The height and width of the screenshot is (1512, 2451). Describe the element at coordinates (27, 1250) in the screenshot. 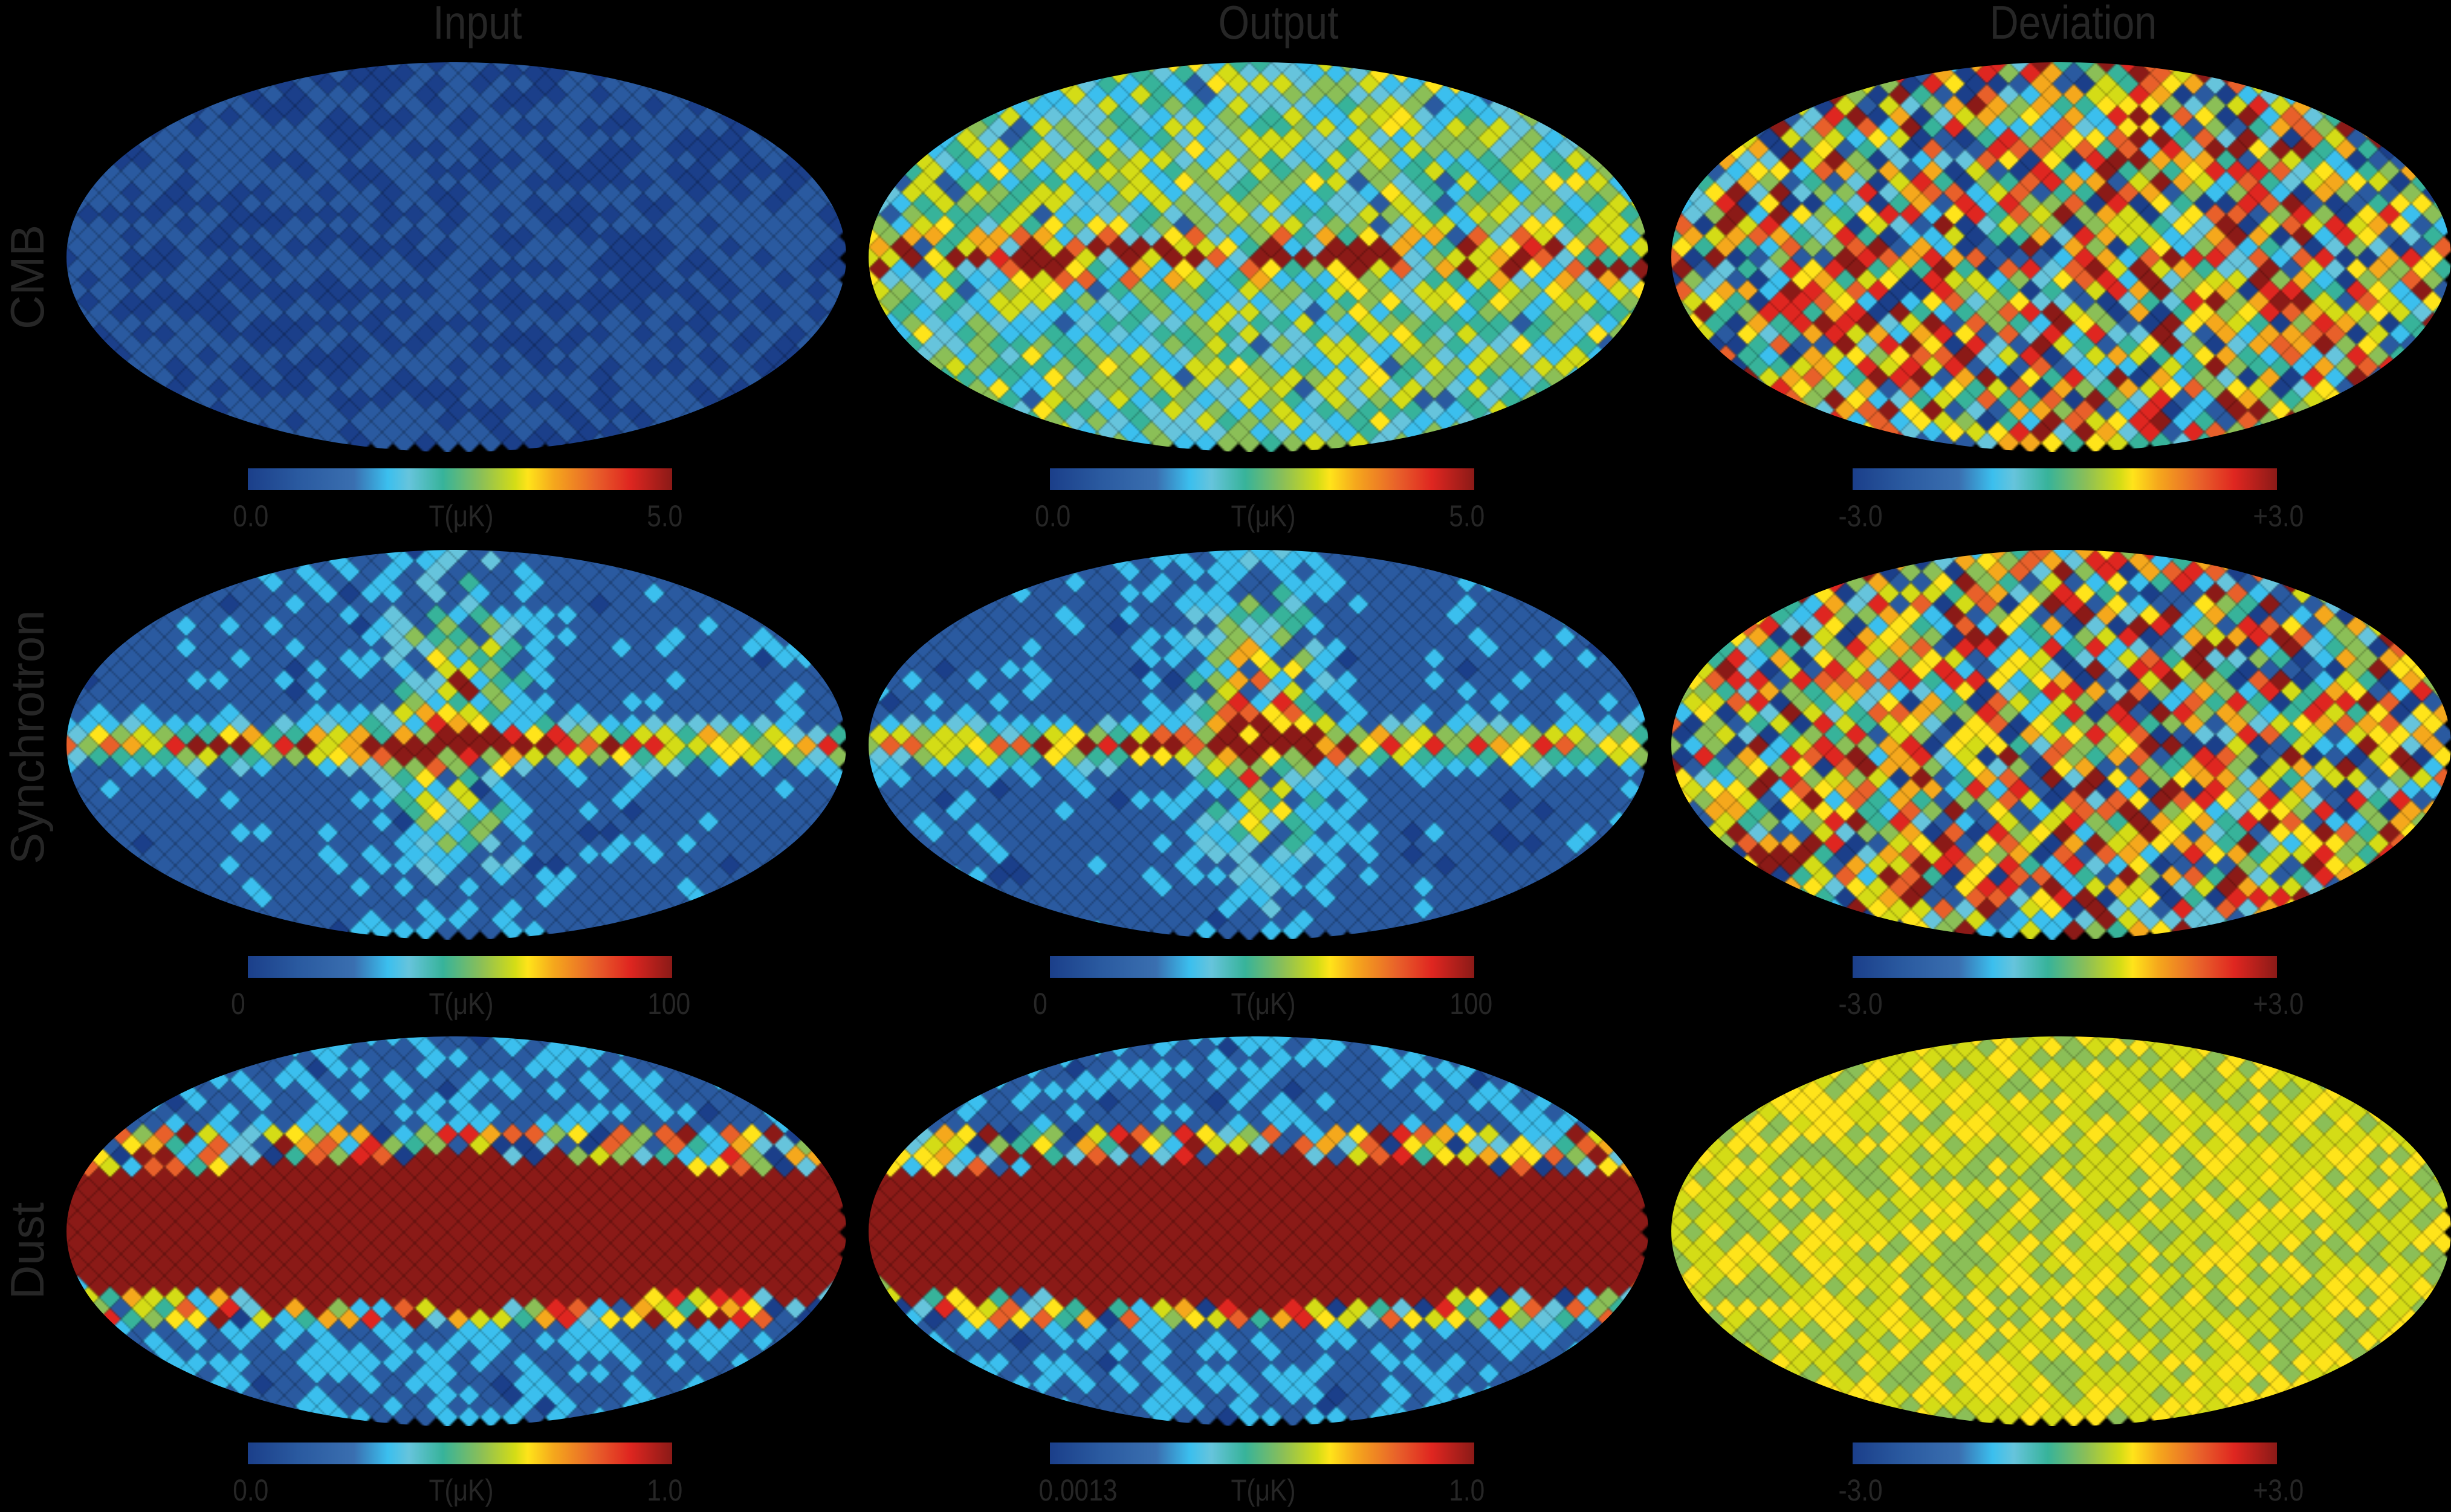

I see `row-label-dust: Dust` at that location.